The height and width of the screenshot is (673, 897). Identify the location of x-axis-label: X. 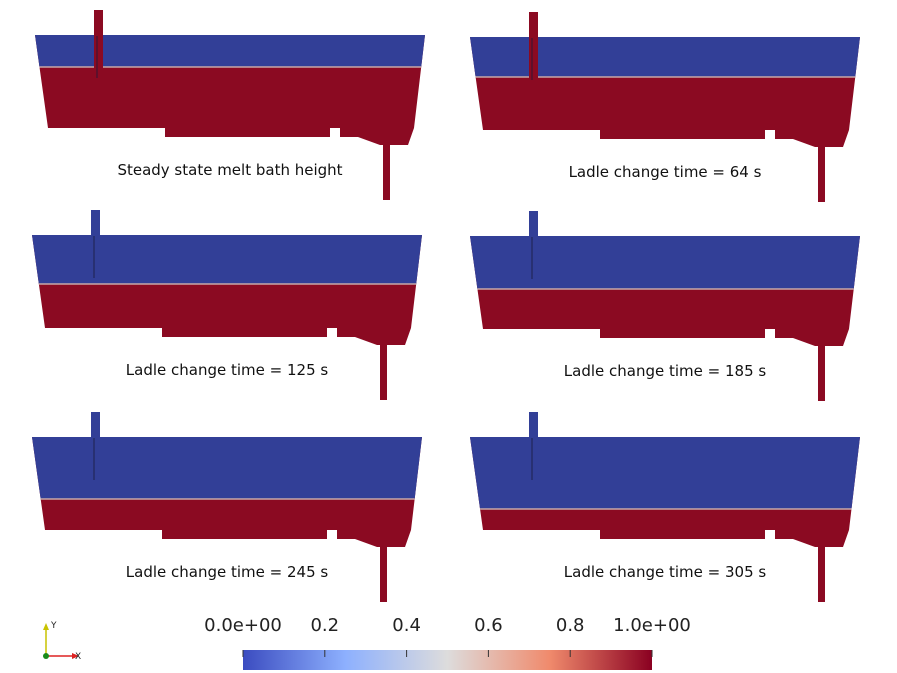
(78, 657).